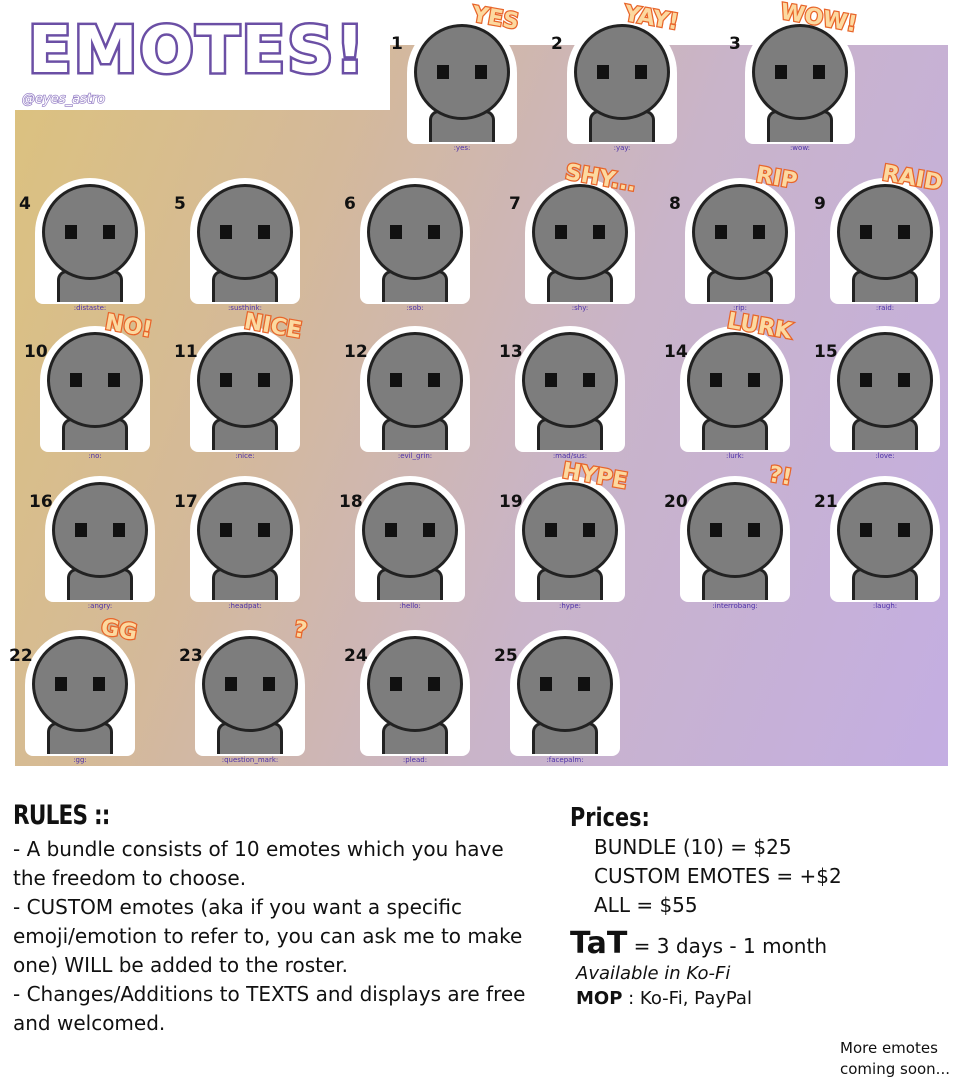  I want to click on emote-gg: 22 GG:gg:, so click(80, 693).